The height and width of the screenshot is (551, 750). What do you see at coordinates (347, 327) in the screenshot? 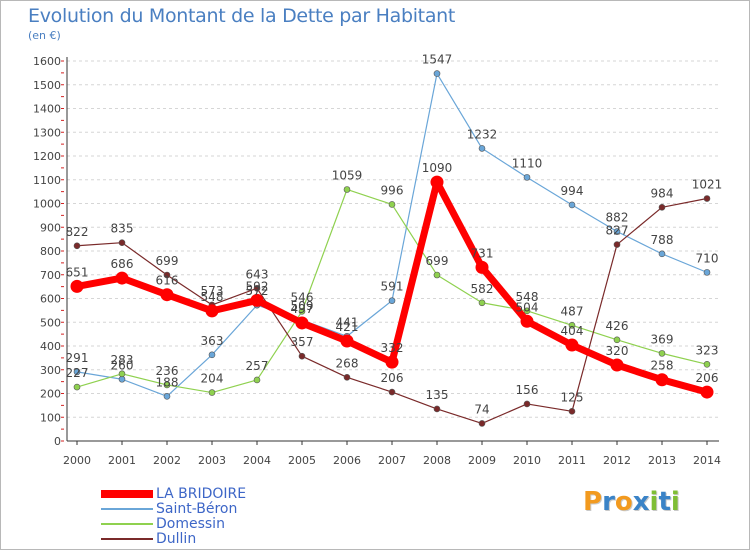
I see `data-label: 421` at bounding box center [347, 327].